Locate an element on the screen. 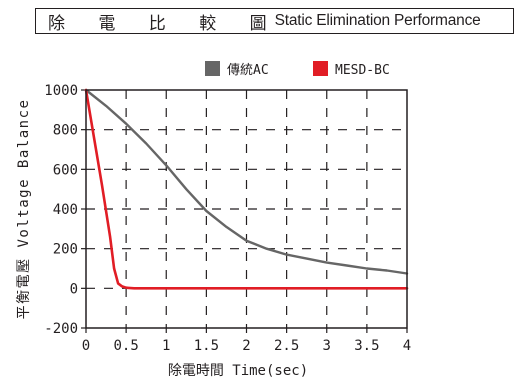 The image size is (523, 382). x-tick-label: 1.5 is located at coordinates (206, 346).